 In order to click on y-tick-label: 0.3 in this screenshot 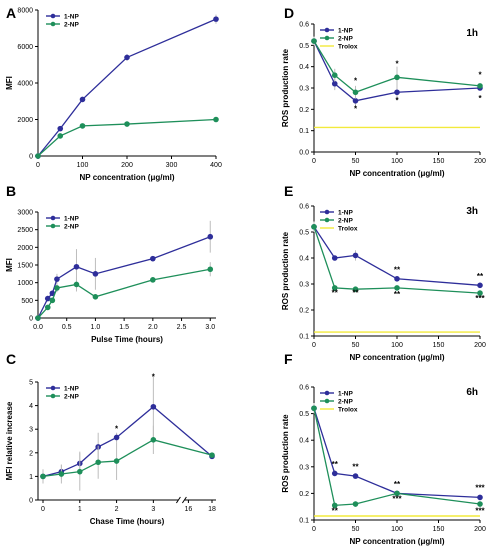, I will do `click(304, 285)`.